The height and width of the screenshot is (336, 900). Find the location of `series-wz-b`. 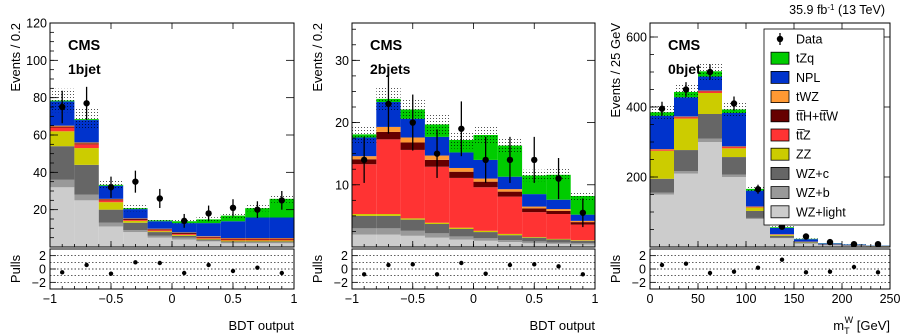

series-wz-b is located at coordinates (473, 236).